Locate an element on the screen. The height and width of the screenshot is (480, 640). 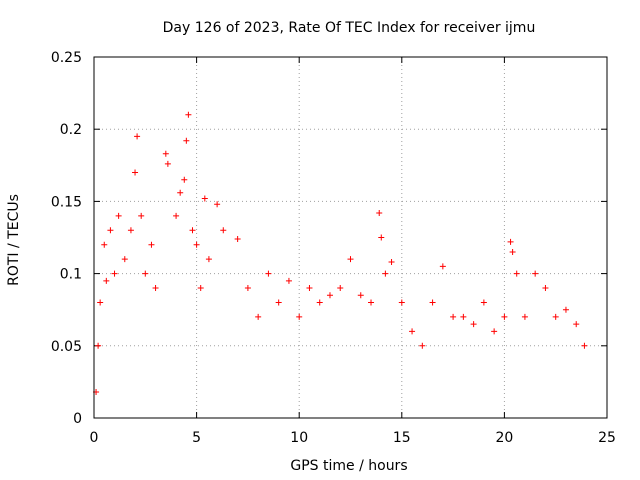
y-tick-label: 0 is located at coordinates (77, 419).